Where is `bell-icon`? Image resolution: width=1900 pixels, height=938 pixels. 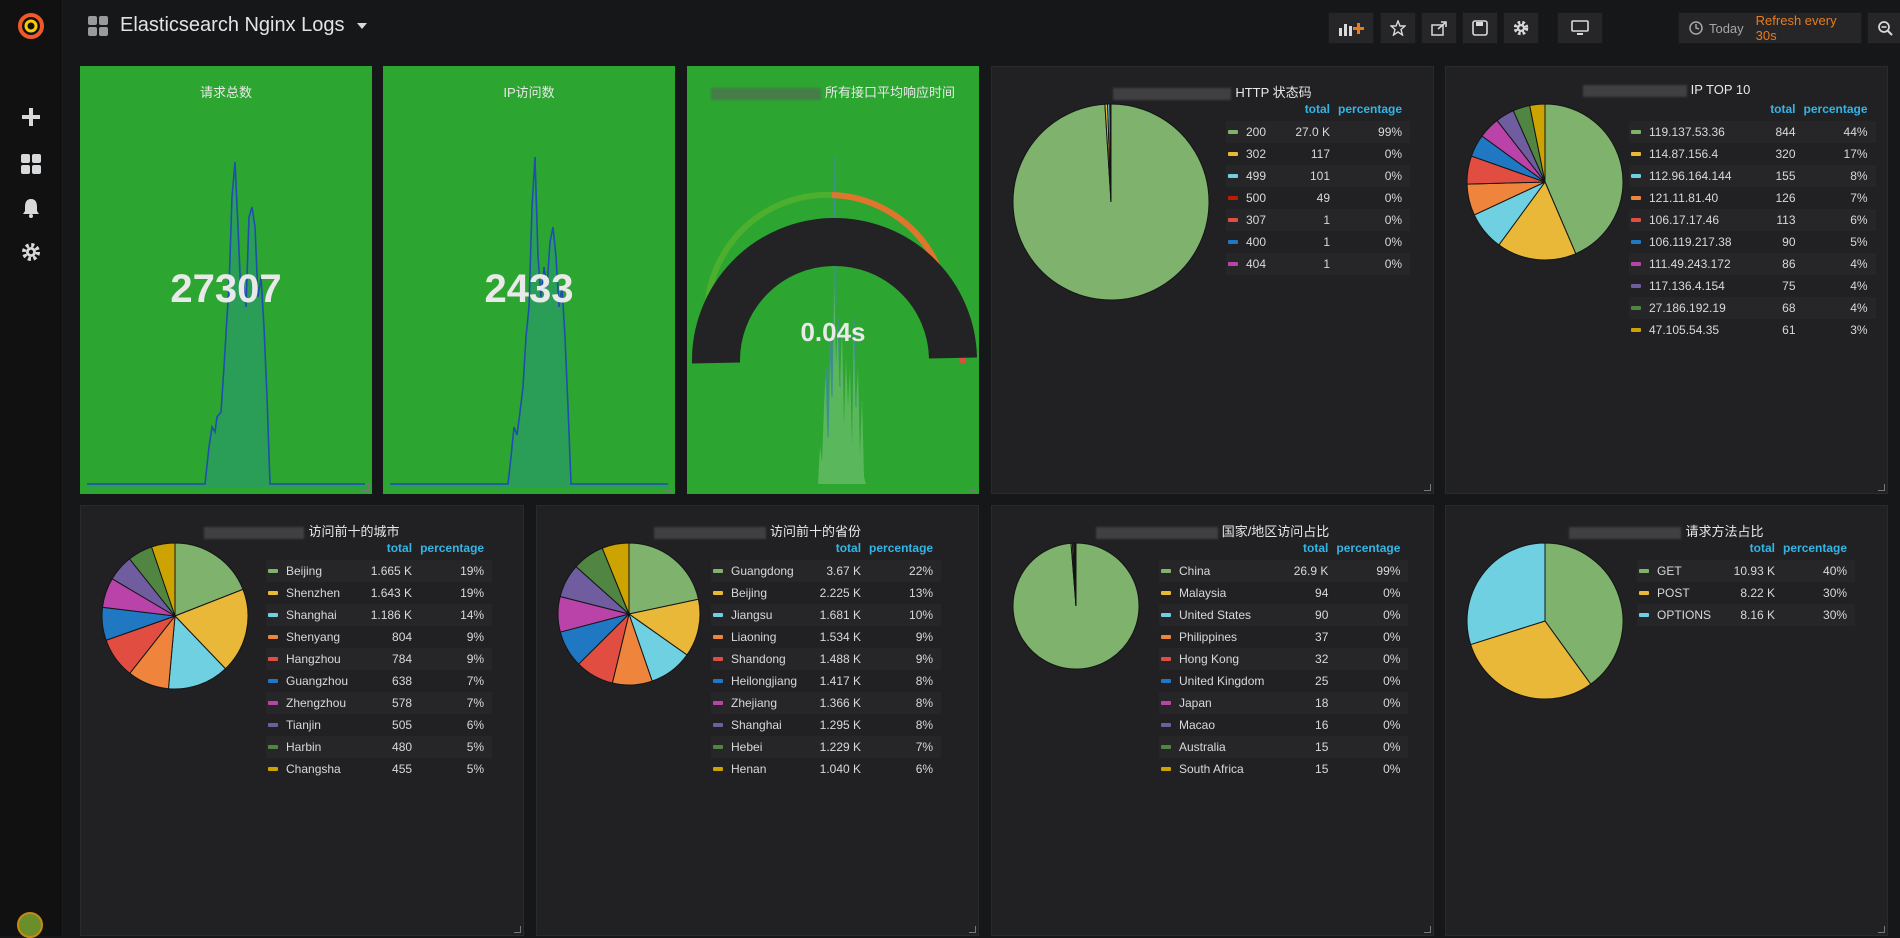
bell-icon is located at coordinates (31, 208).